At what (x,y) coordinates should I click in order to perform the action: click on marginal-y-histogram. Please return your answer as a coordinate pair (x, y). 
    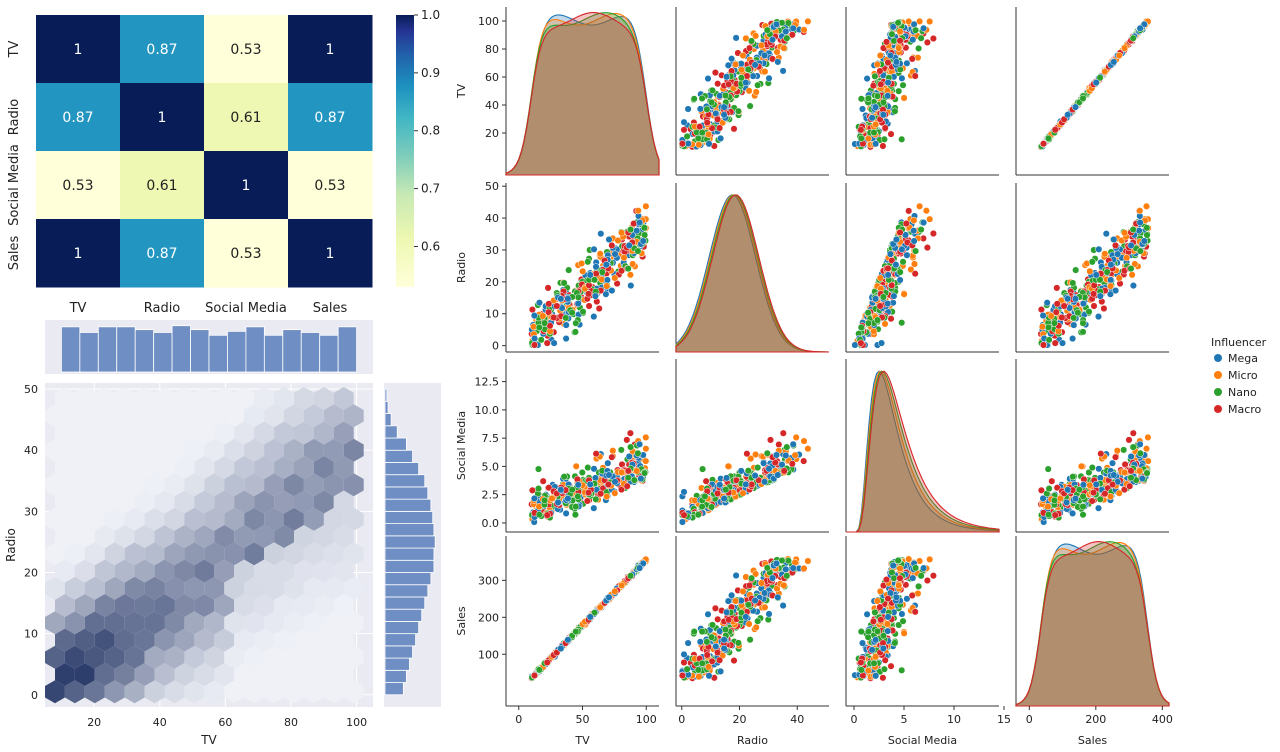
    Looking at the image, I should click on (410, 542).